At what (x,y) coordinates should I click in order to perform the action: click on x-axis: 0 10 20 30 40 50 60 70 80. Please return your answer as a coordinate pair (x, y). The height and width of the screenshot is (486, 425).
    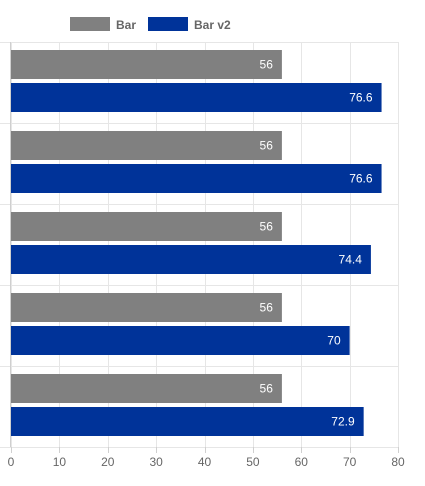
    Looking at the image, I should click on (206, 458).